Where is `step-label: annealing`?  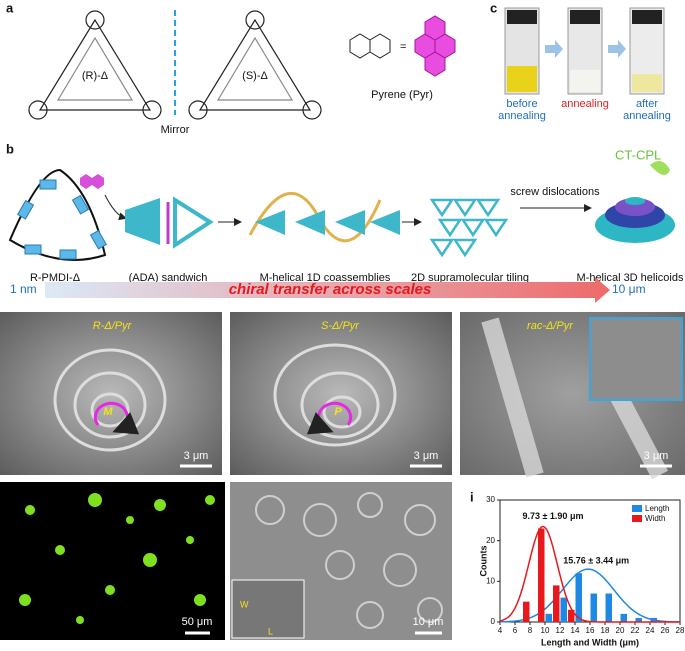 step-label: annealing is located at coordinates (585, 104).